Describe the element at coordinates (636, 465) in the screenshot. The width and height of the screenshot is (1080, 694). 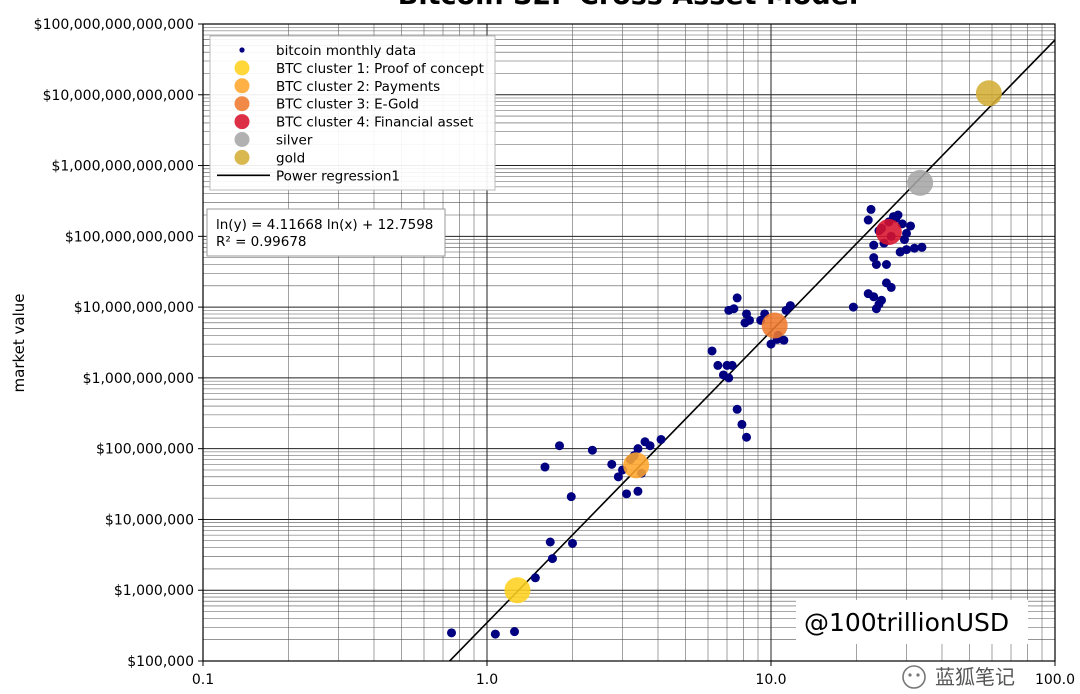
I see `btc-cluster-2-payments-marker` at that location.